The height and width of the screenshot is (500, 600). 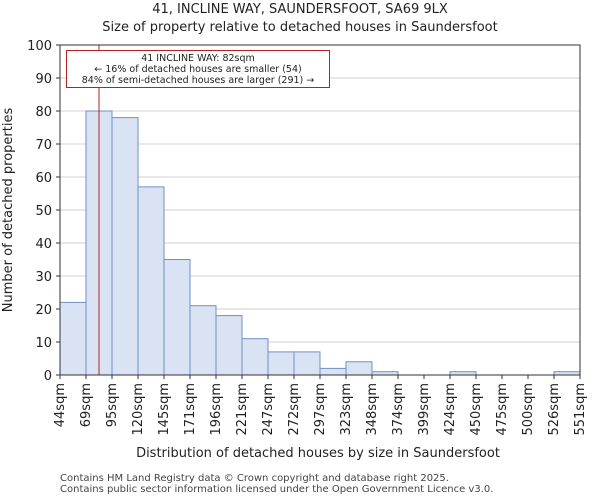 I want to click on y-tick-label: 30, so click(x=43, y=277).